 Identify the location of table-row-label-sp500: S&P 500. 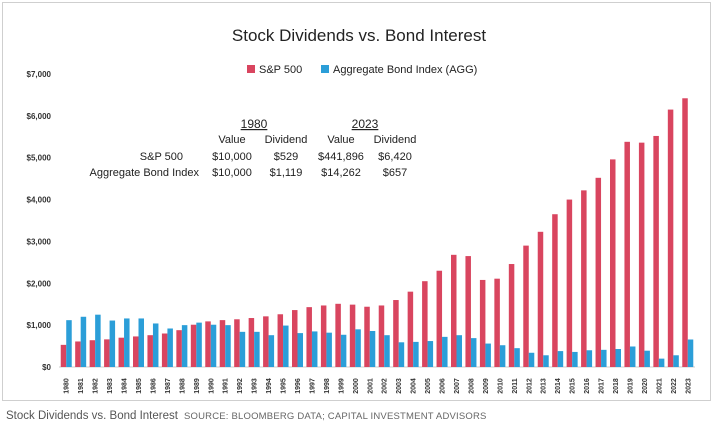
(161, 157).